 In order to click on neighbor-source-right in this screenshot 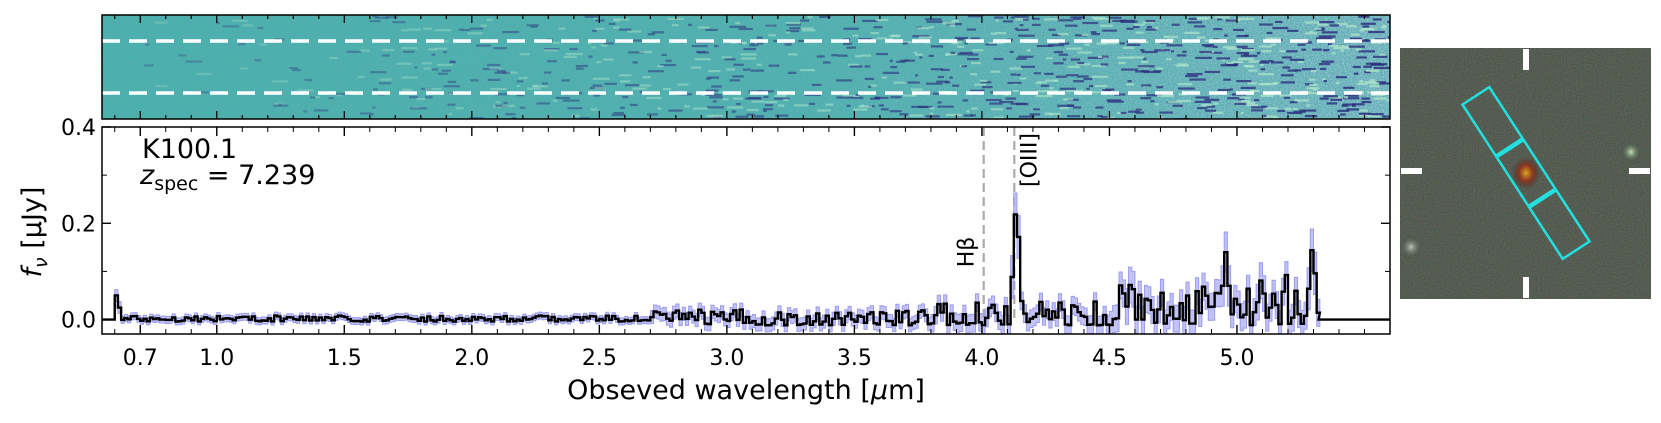, I will do `click(1631, 152)`.